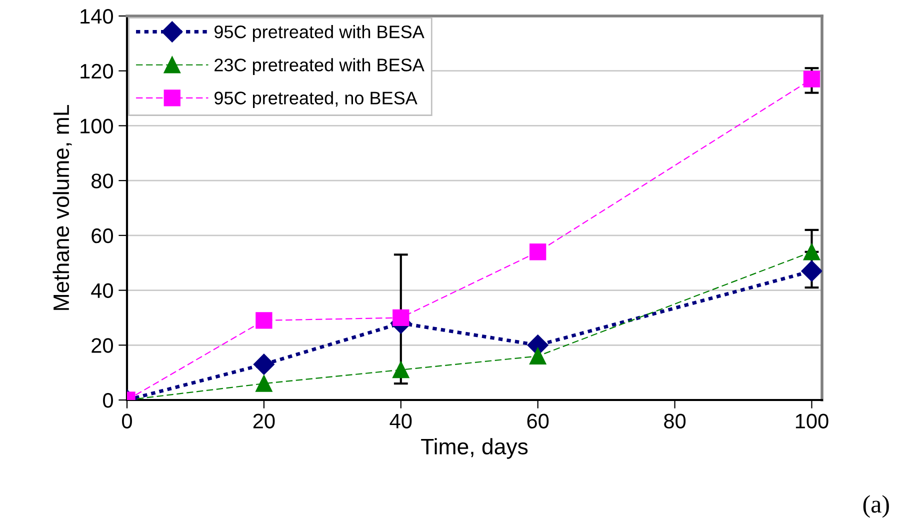  I want to click on y-tick-label: 120, so click(96, 71).